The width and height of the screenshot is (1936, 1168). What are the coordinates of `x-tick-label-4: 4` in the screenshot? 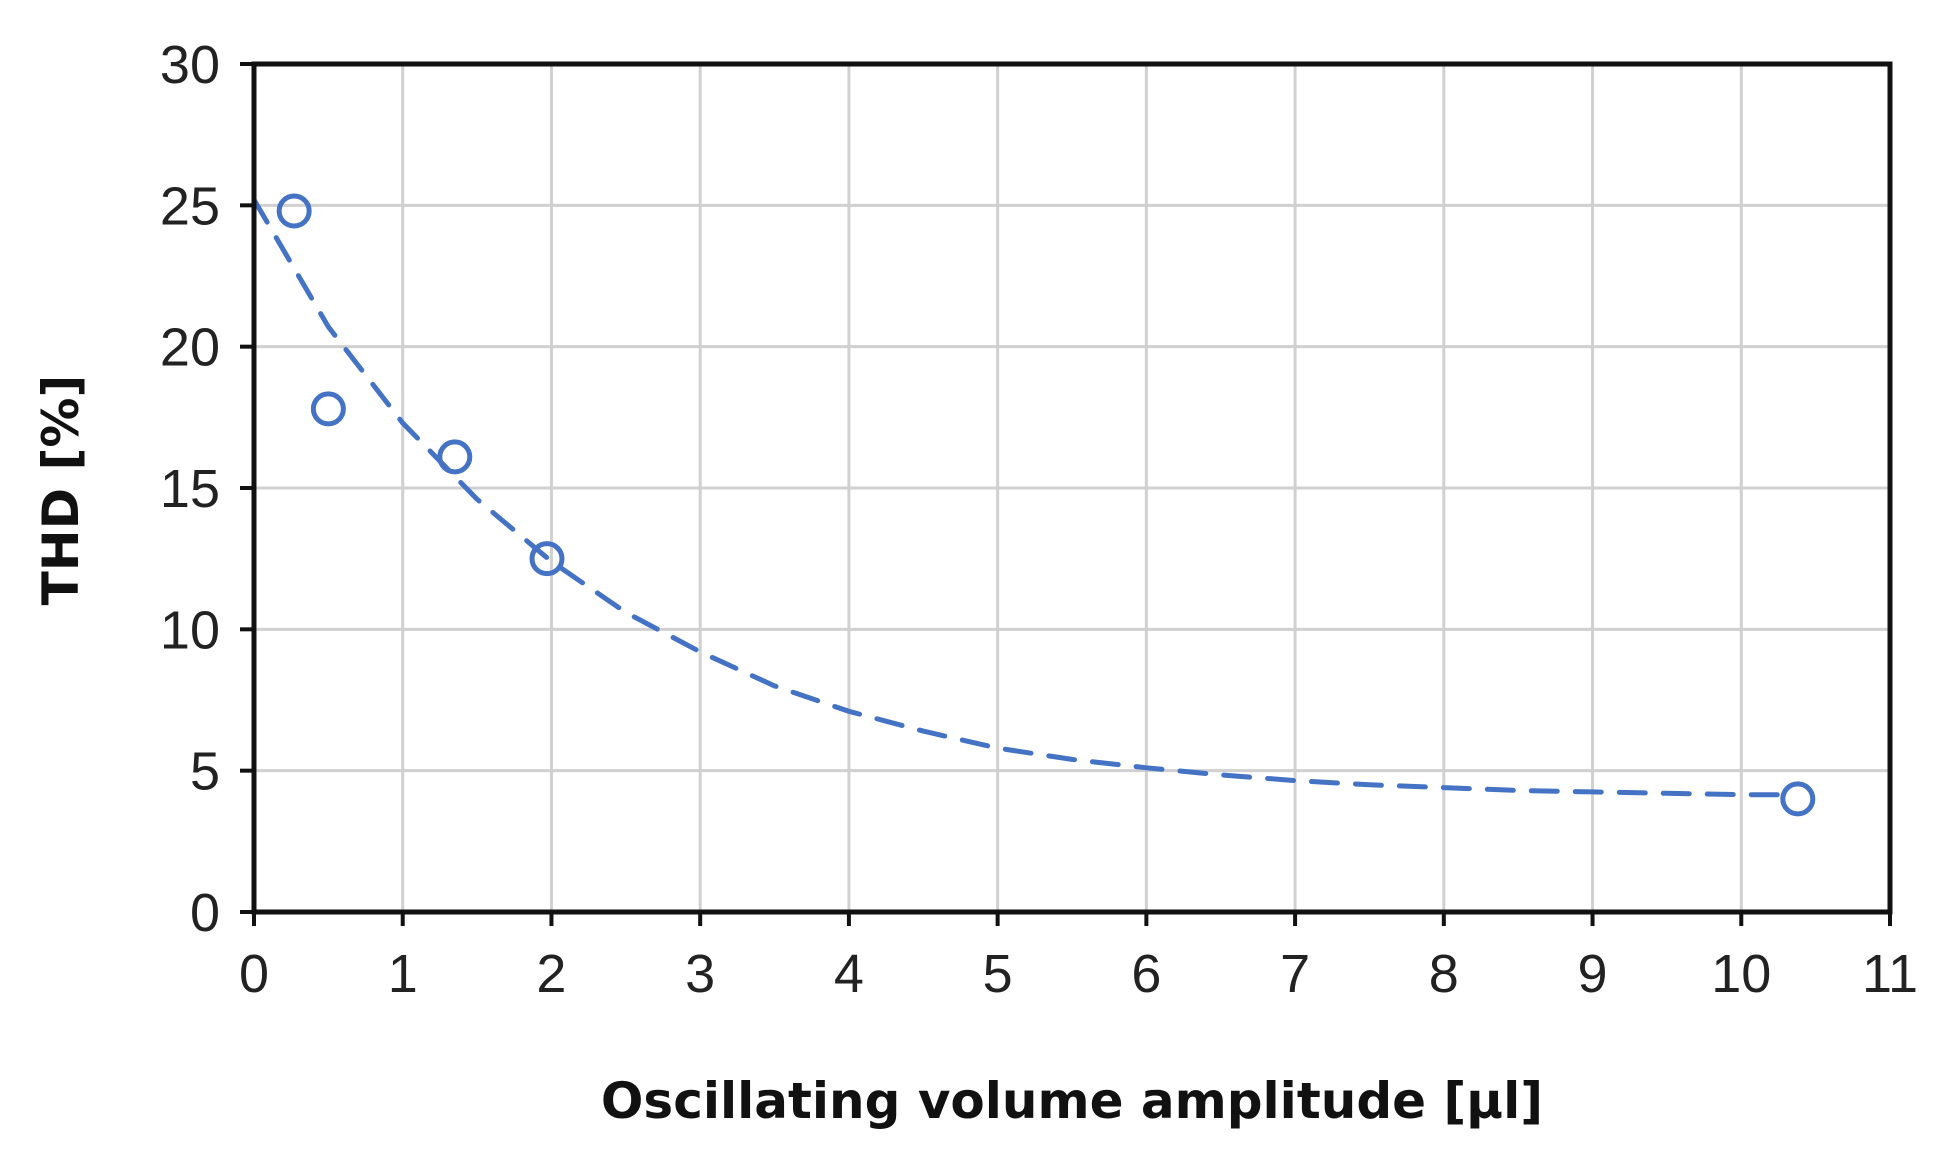 It's located at (849, 974).